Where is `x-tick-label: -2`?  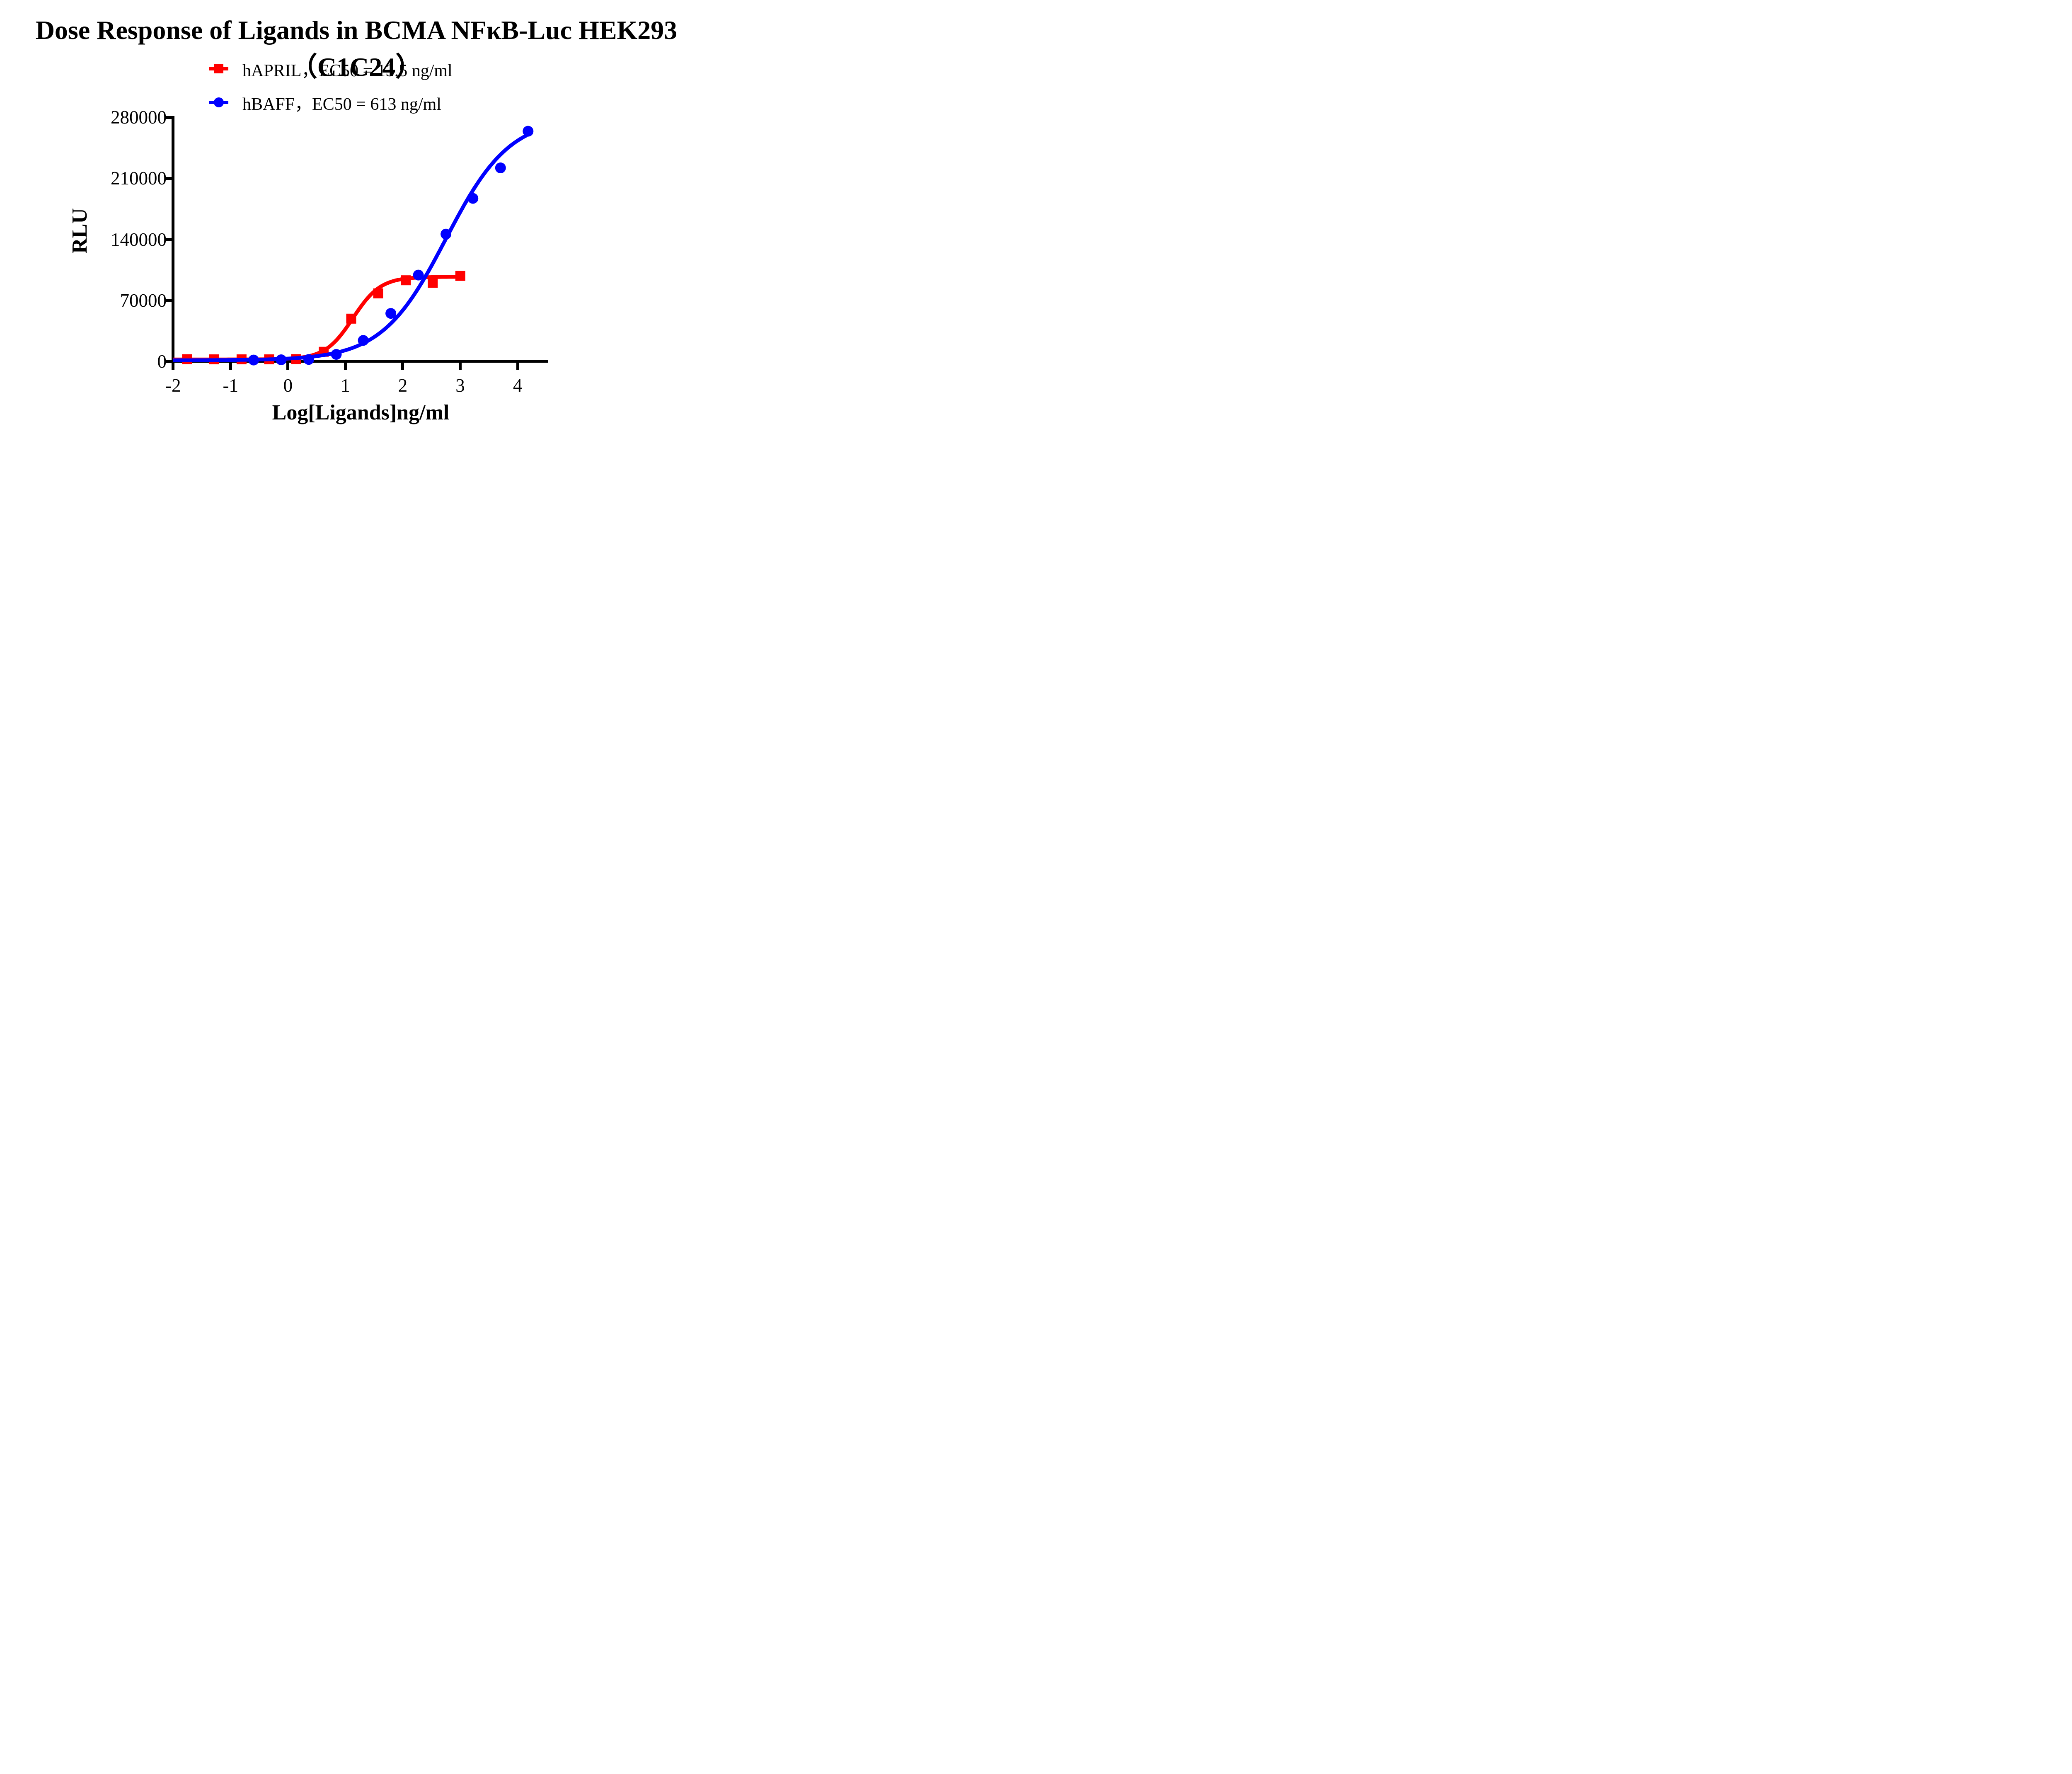
x-tick-label: -2 is located at coordinates (173, 385).